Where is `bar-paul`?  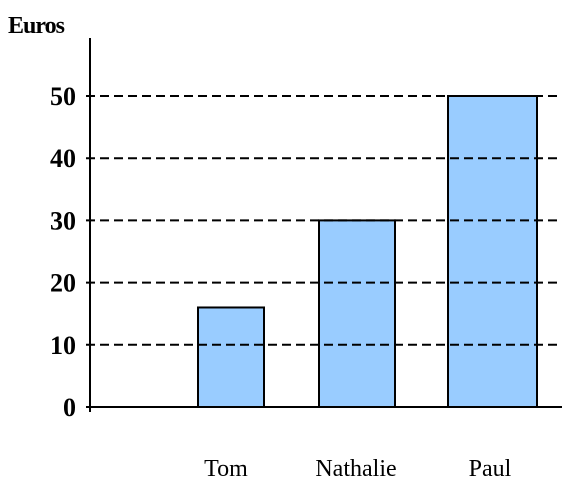
bar-paul is located at coordinates (492, 251).